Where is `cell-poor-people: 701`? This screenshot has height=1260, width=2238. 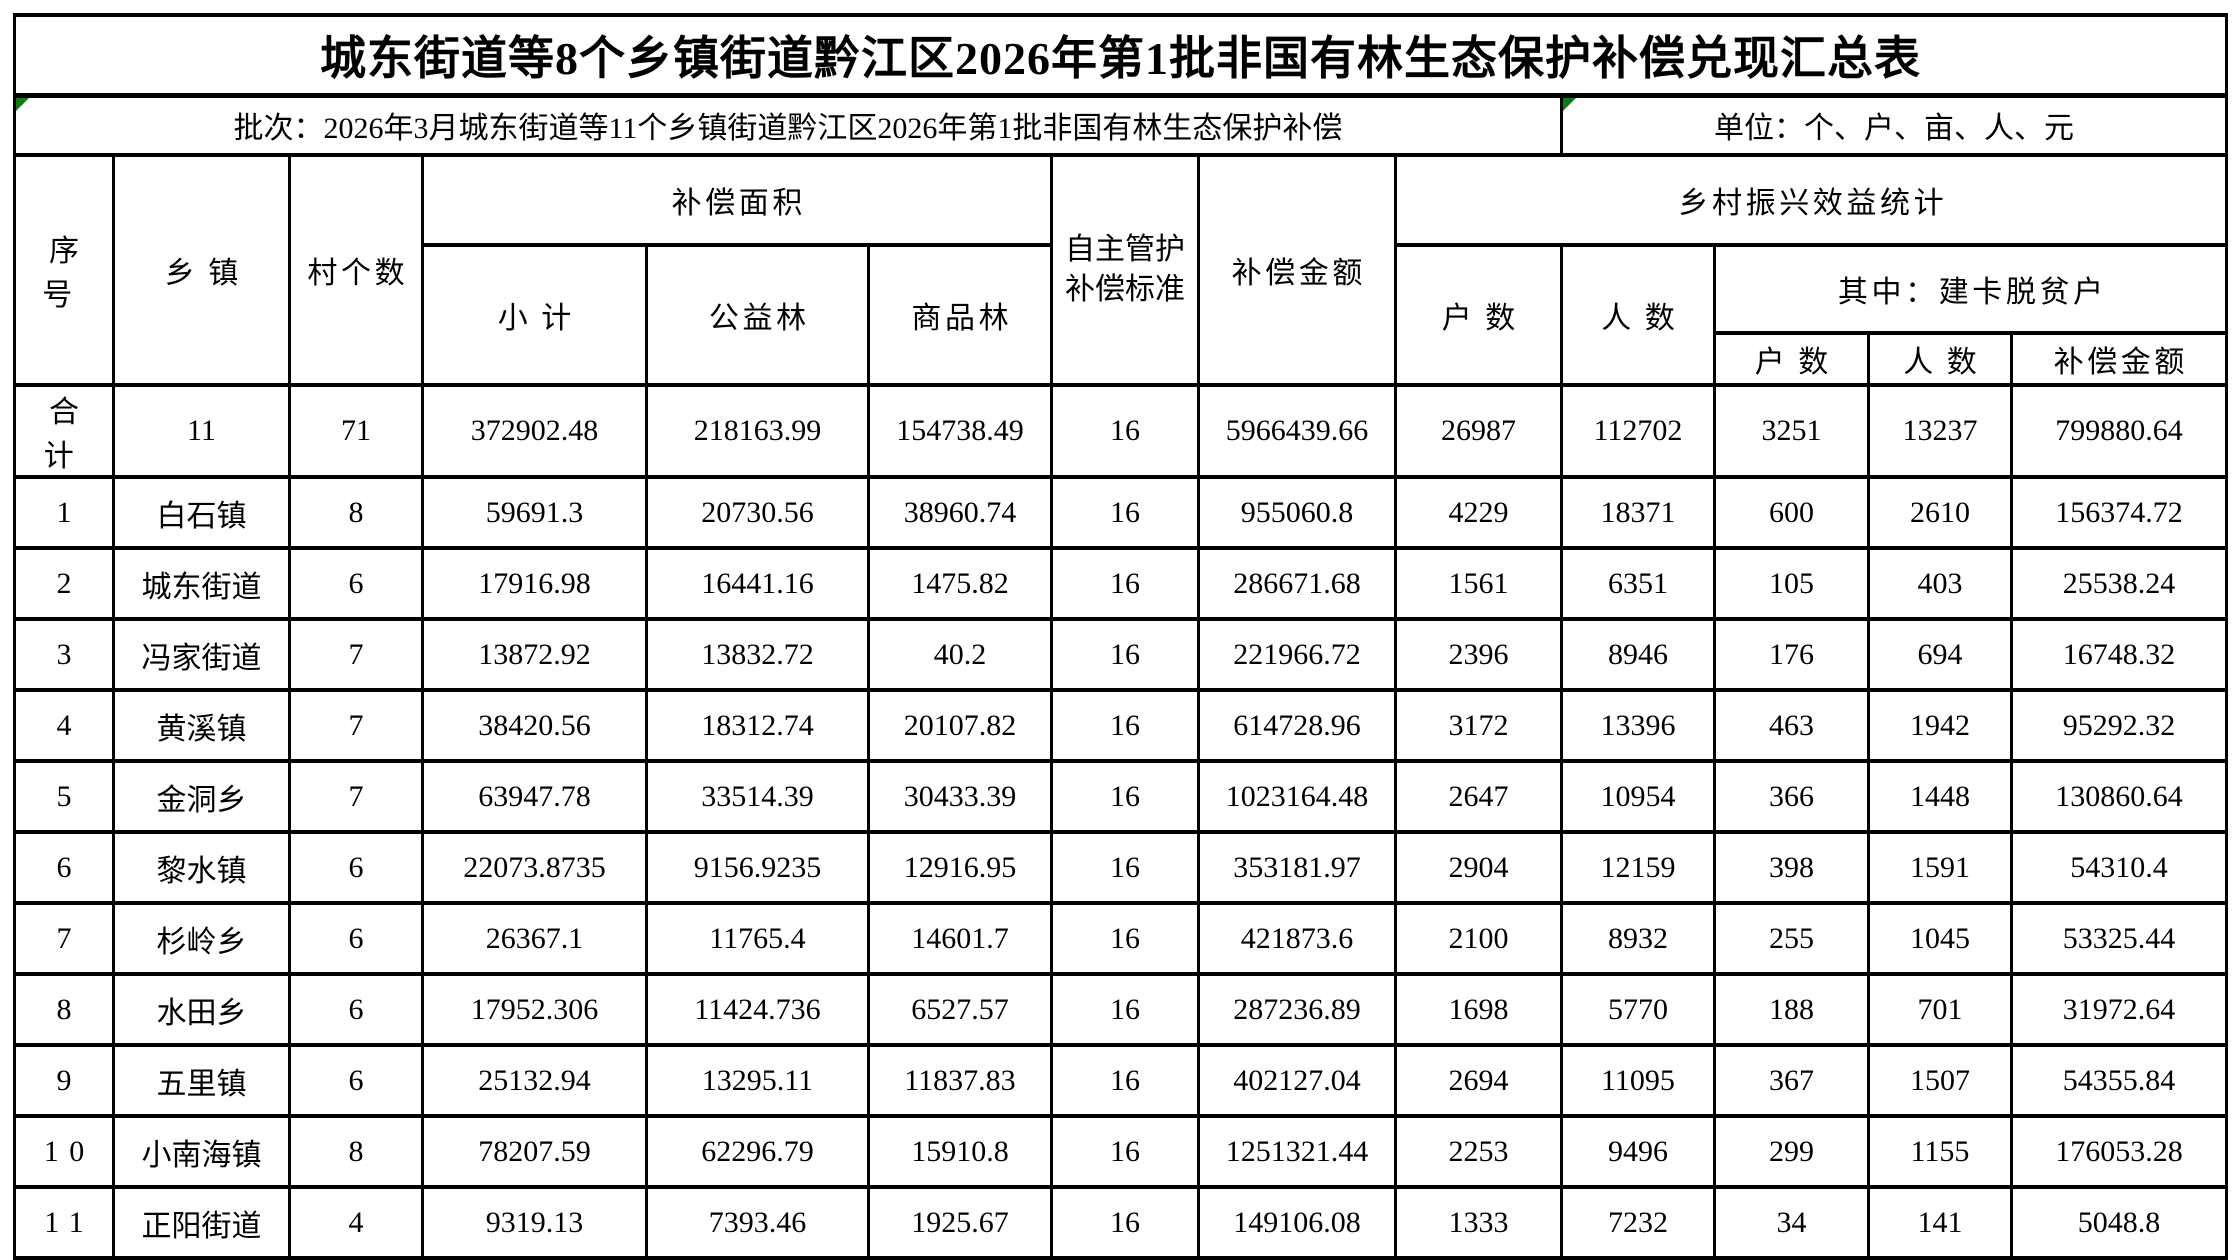
cell-poor-people: 701 is located at coordinates (1940, 1009).